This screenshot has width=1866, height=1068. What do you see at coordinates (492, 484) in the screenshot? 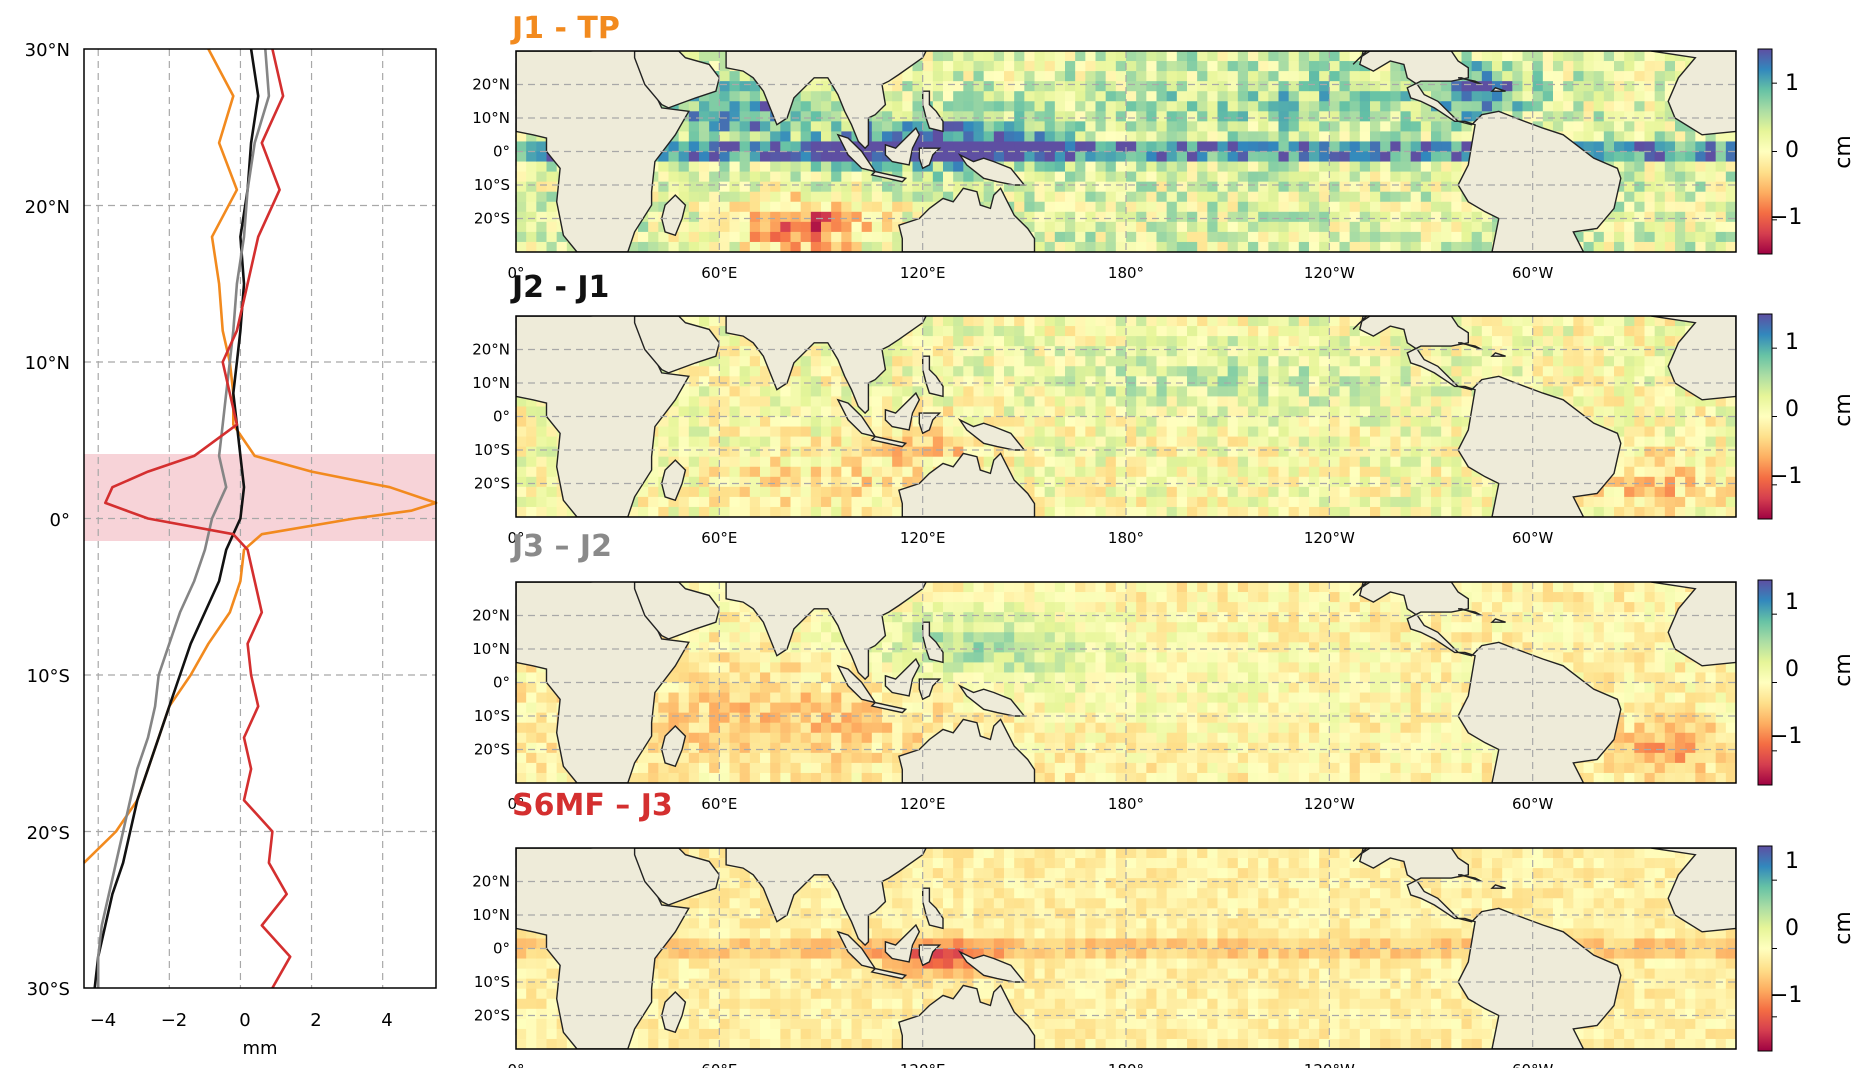
I see `map-lat-tick: 20°S` at bounding box center [492, 484].